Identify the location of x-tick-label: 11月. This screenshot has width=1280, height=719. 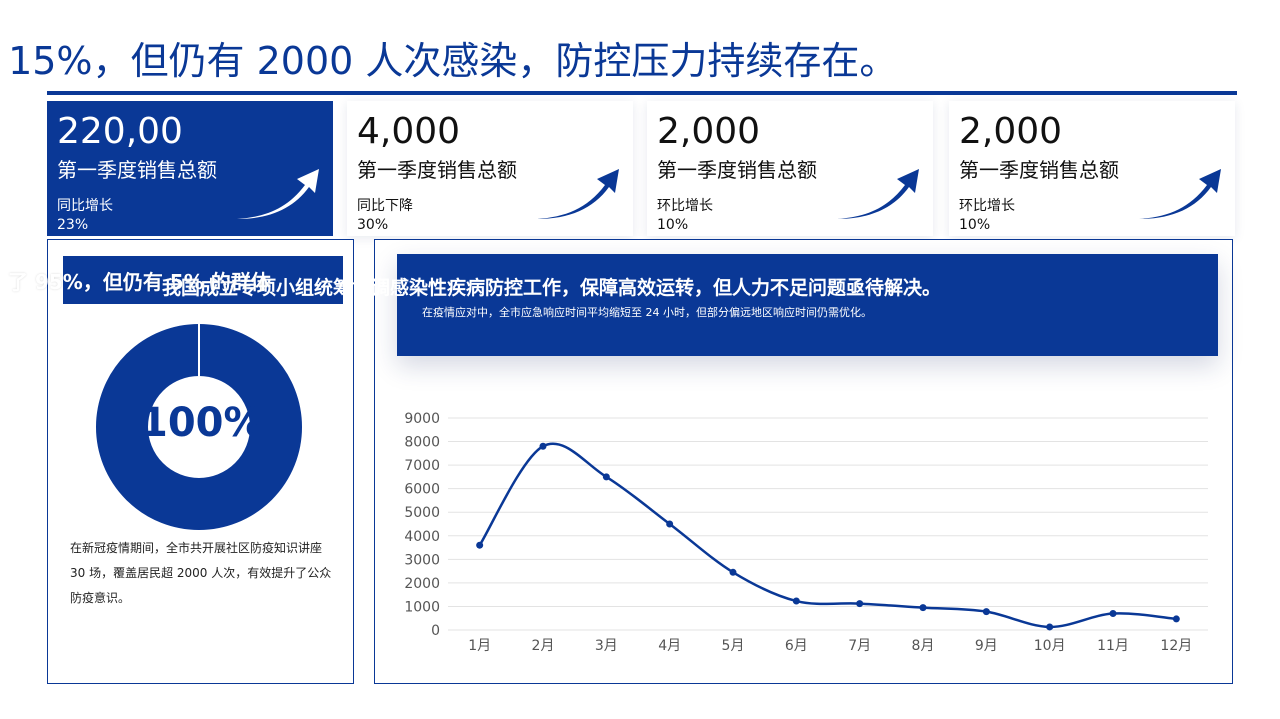
(1113, 646).